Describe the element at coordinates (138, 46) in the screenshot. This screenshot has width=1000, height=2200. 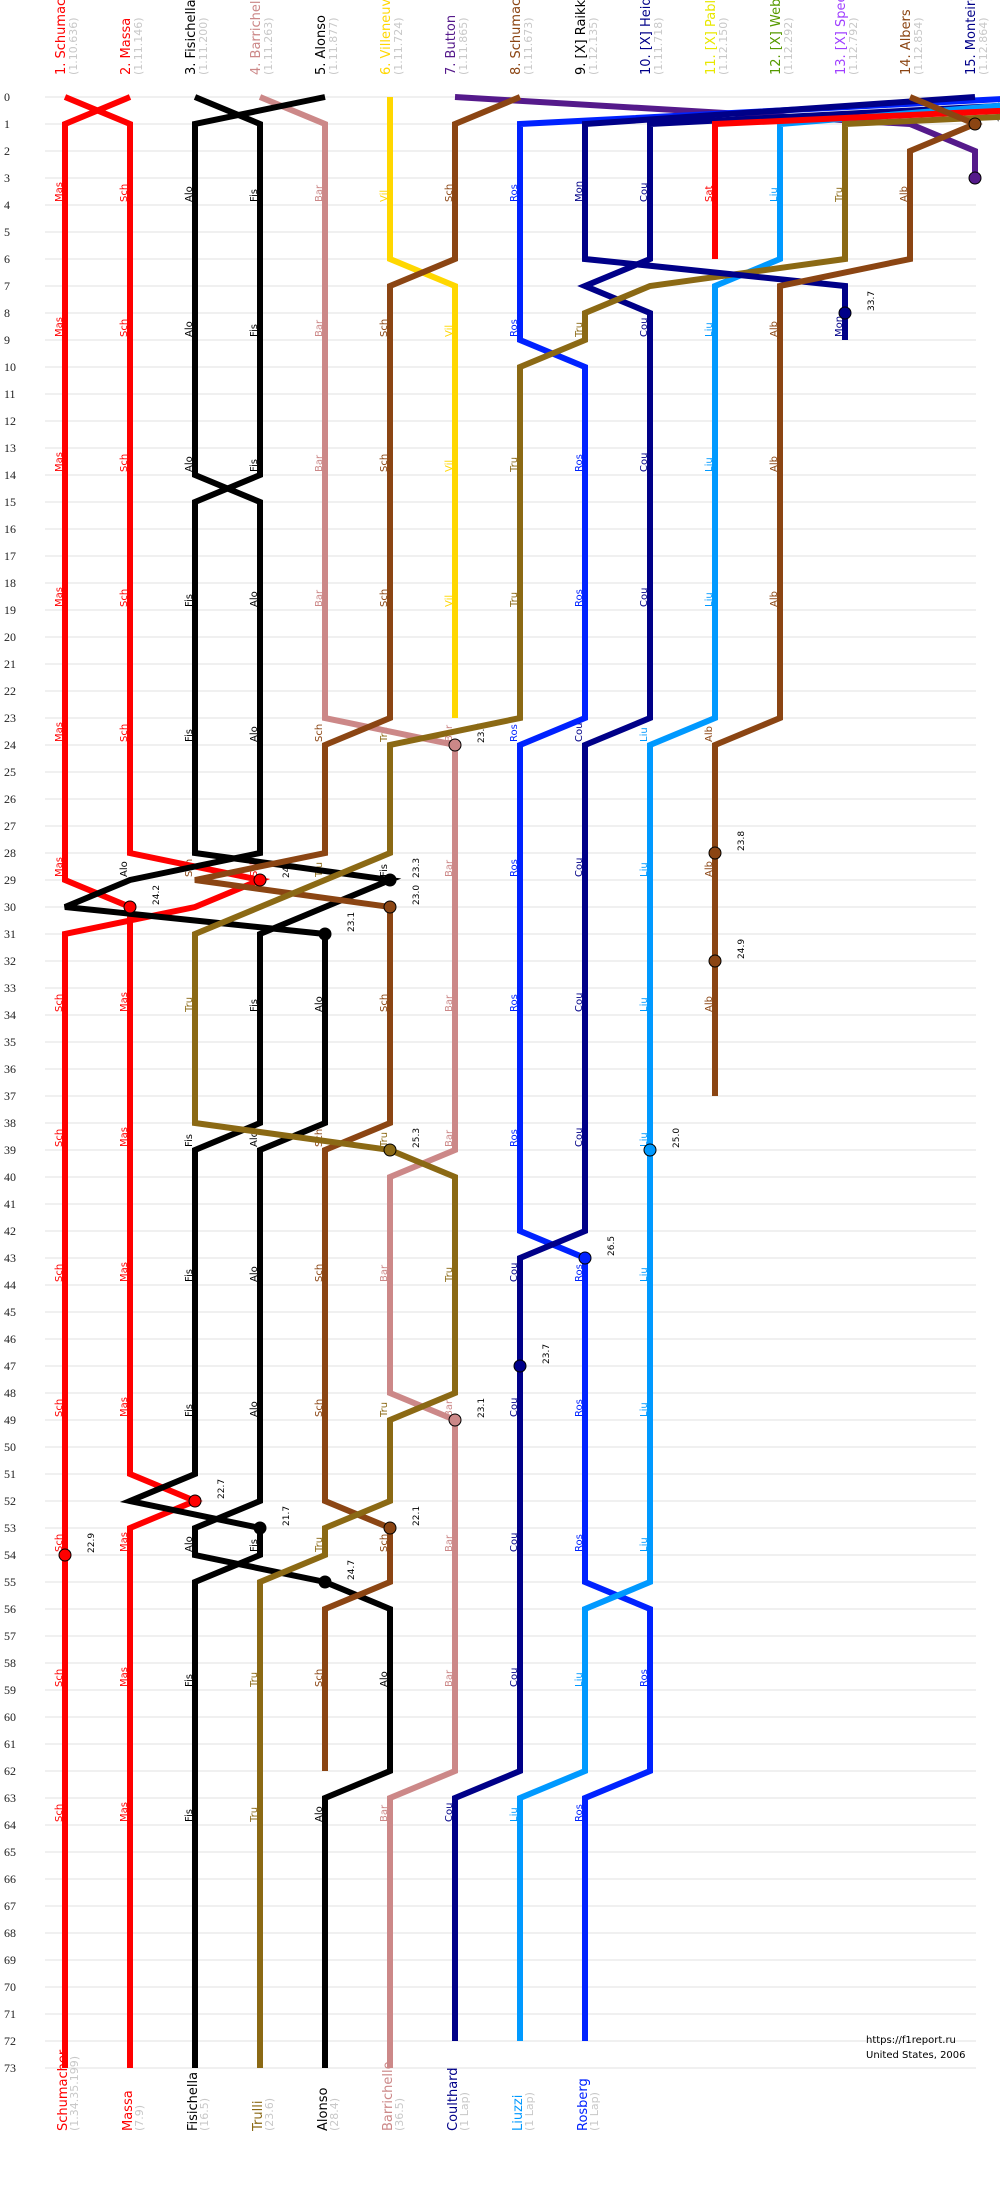
I see `grid-qualifying-time: (1.11.146)` at that location.